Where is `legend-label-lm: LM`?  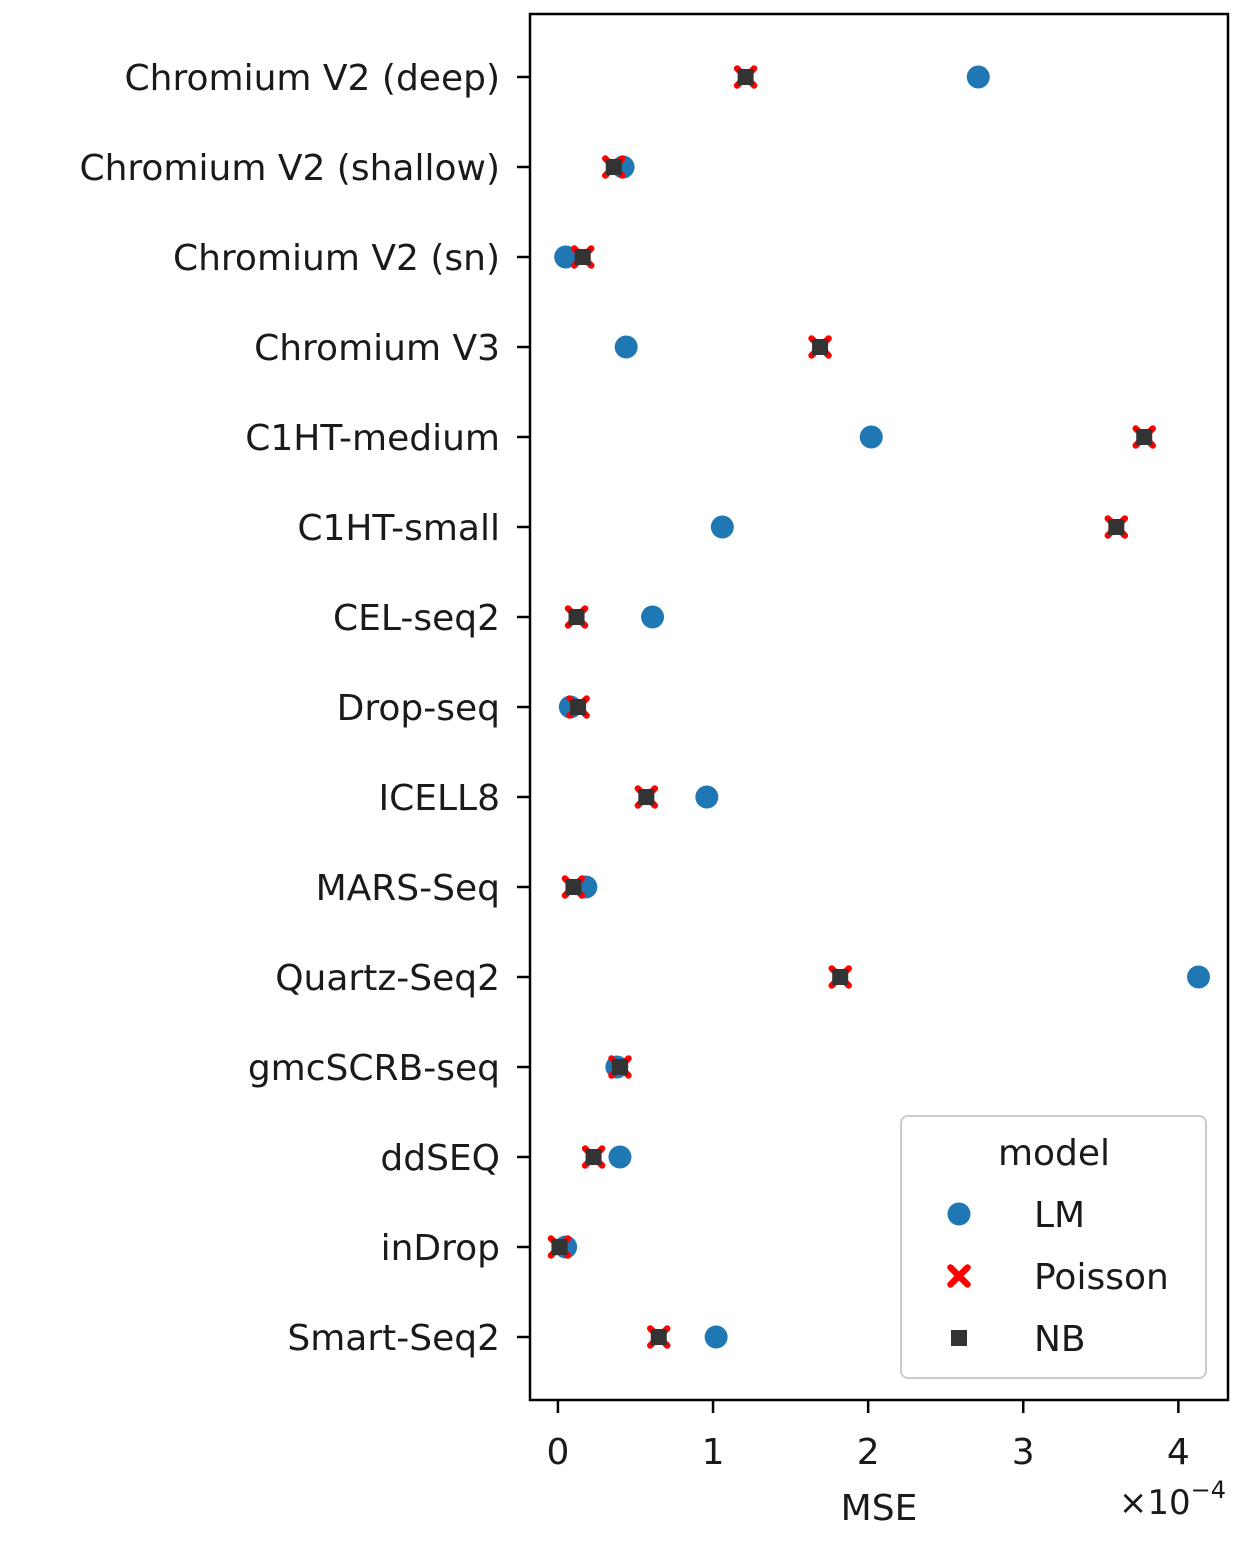
legend-label-lm: LM is located at coordinates (1059, 1215).